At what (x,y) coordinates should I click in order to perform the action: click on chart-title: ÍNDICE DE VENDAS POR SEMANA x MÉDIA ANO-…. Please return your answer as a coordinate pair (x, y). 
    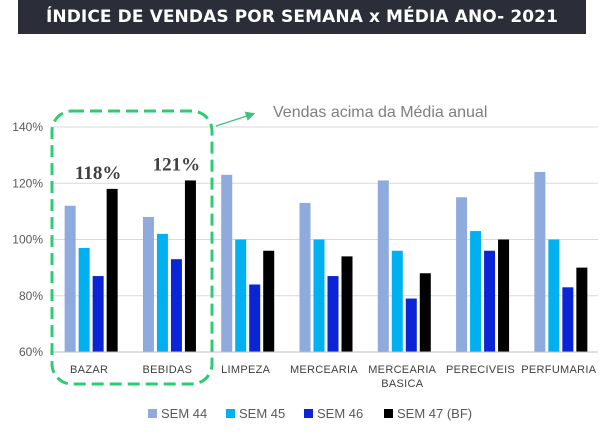
    Looking at the image, I should click on (302, 17).